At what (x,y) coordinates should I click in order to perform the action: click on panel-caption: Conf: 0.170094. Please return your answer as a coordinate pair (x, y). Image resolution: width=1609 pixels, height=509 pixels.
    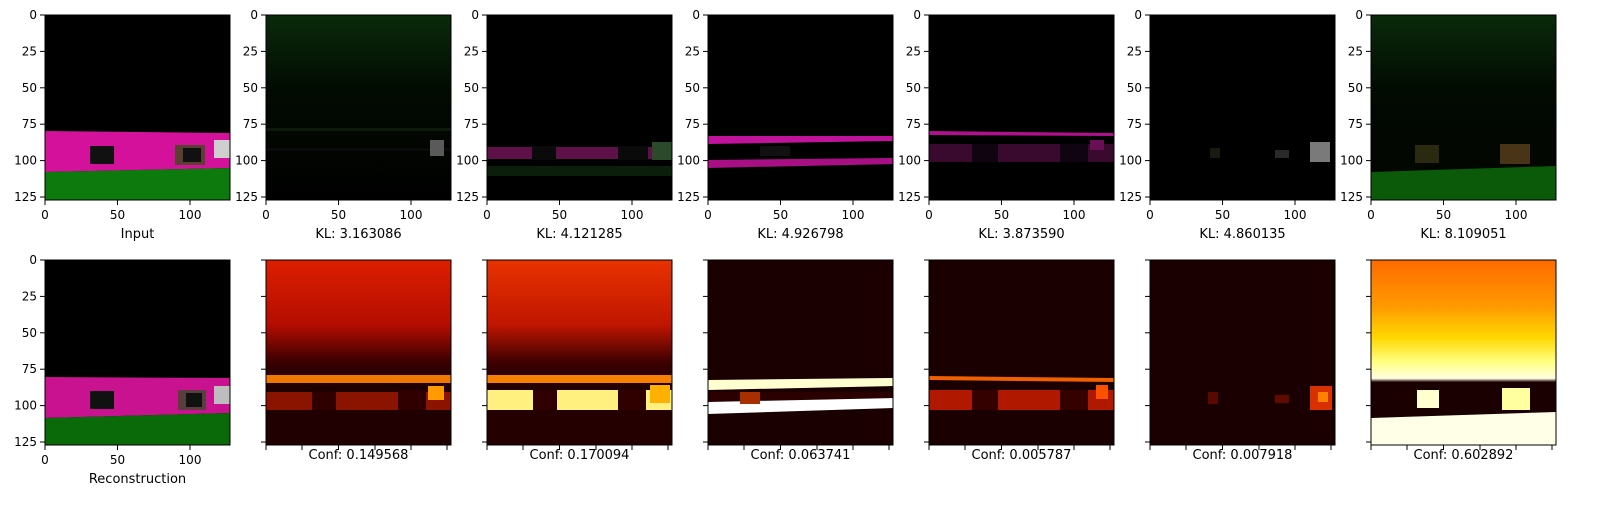
    Looking at the image, I should click on (580, 455).